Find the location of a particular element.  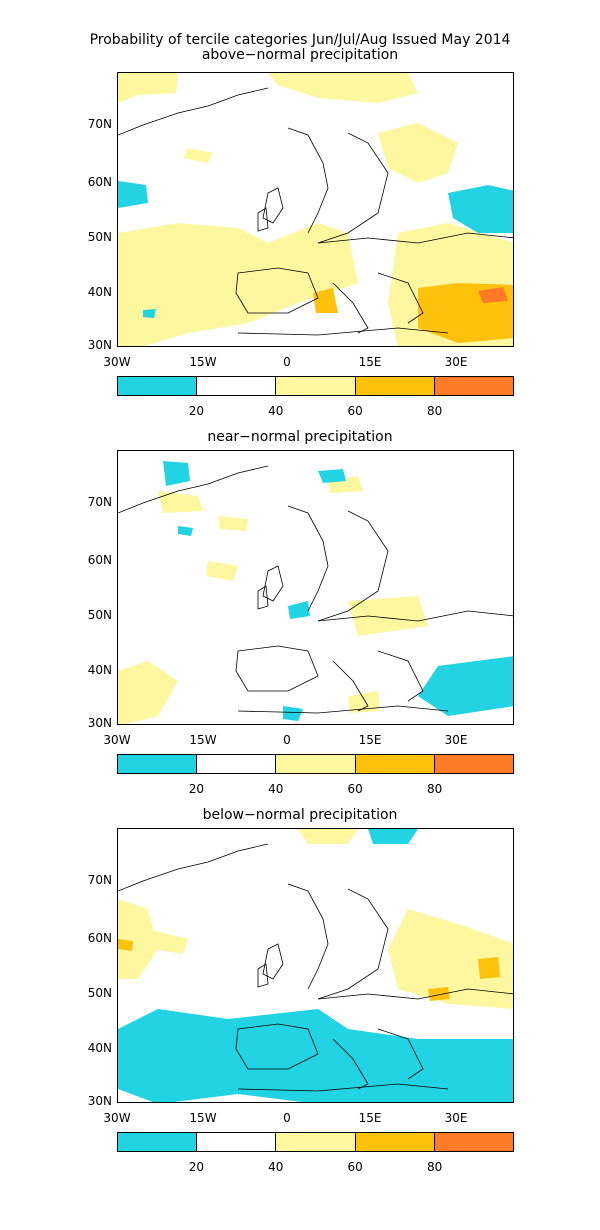

panel-title-below: below−normal precipitation is located at coordinates (300, 815).